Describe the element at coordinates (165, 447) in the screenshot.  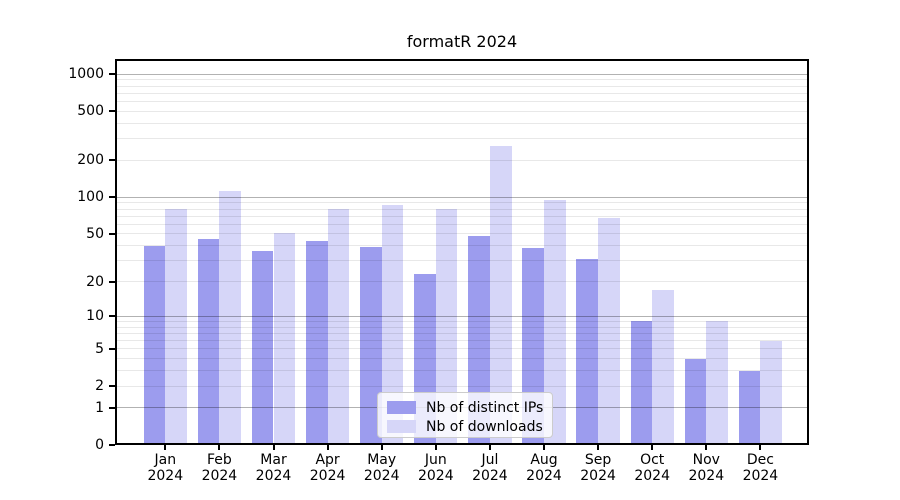
I see `x-tick-mark-jan` at that location.